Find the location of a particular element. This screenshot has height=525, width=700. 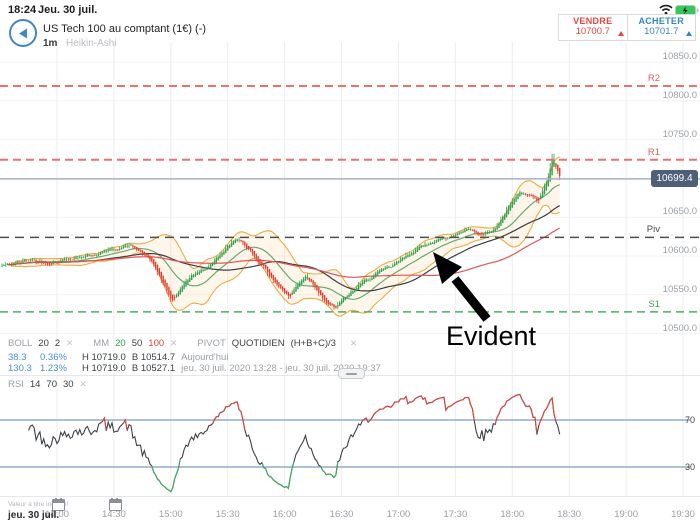

pivot-level-label-s1: S1 is located at coordinates (654, 304).